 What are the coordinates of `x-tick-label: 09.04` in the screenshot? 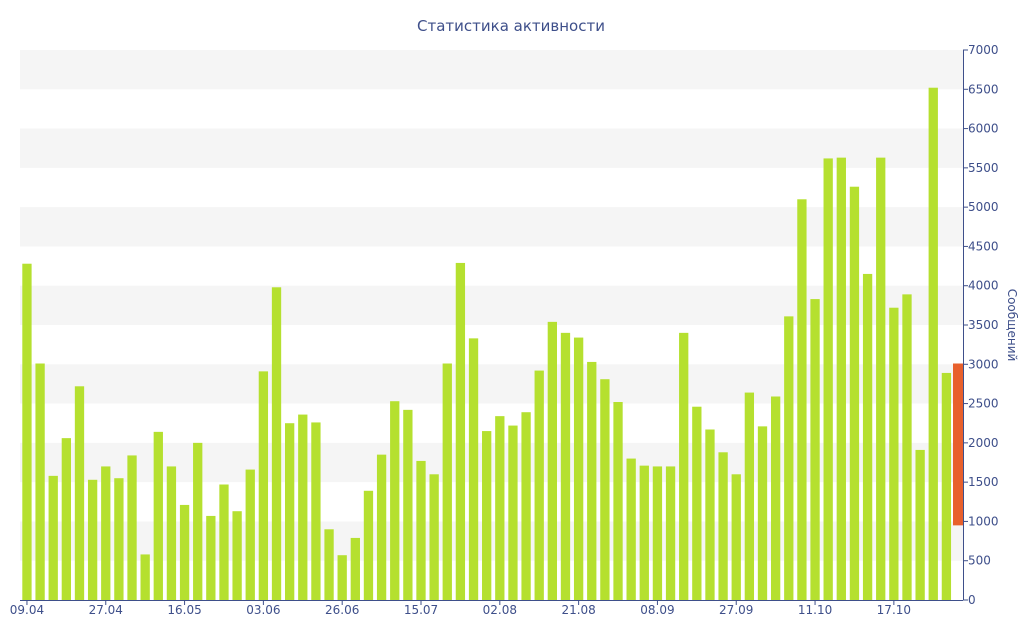 It's located at (27, 610).